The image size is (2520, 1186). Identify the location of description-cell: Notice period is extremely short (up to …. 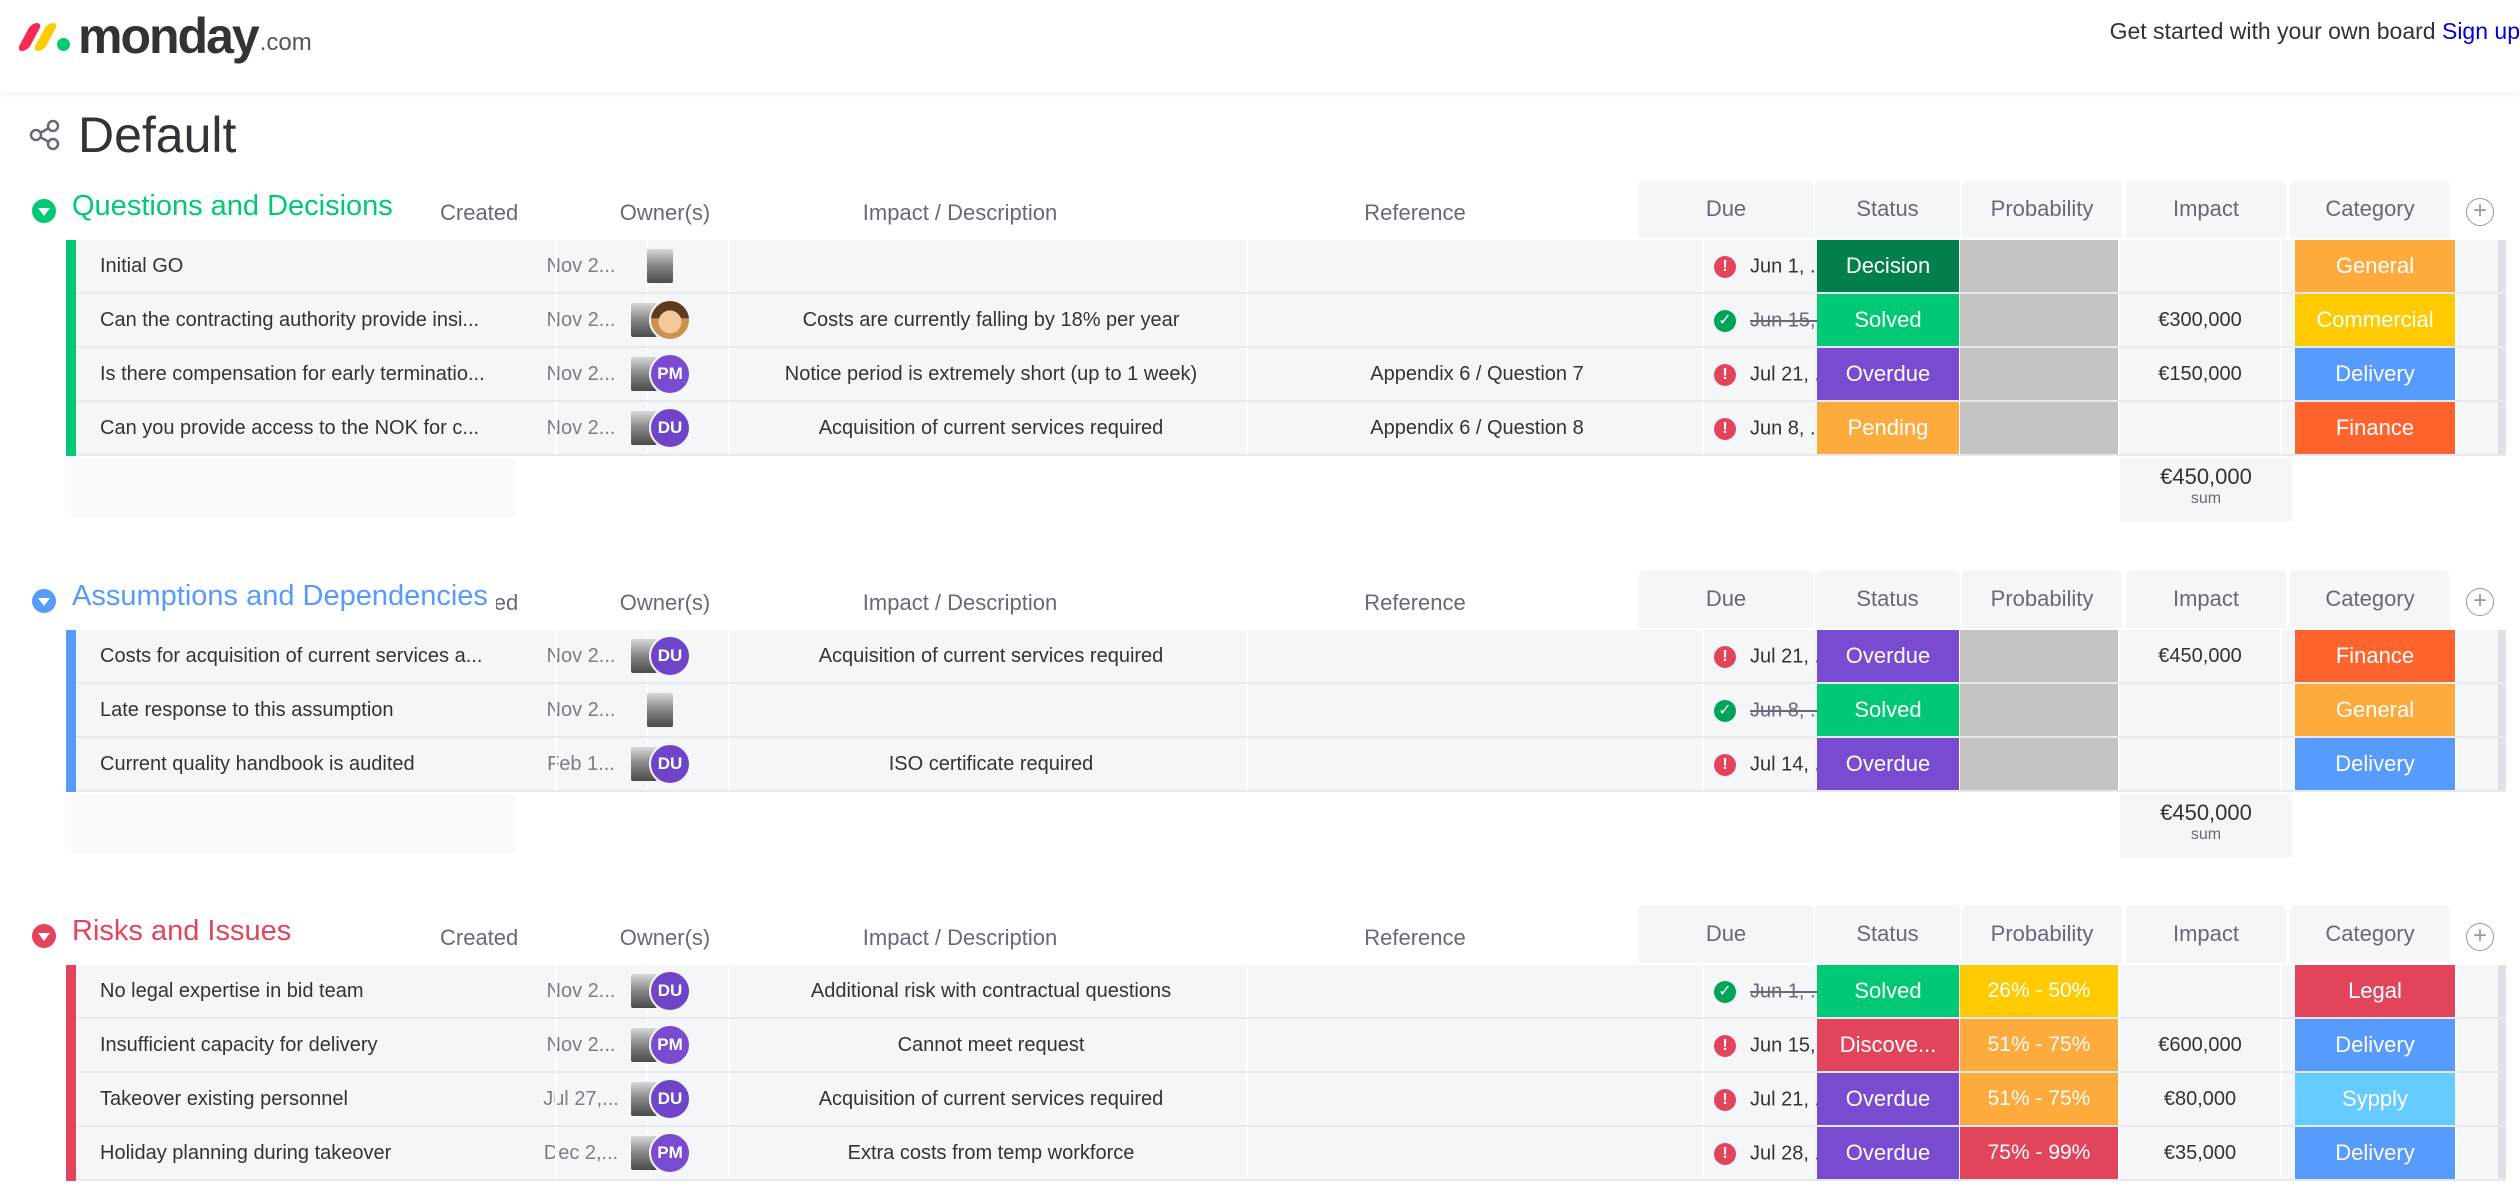
(992, 374).